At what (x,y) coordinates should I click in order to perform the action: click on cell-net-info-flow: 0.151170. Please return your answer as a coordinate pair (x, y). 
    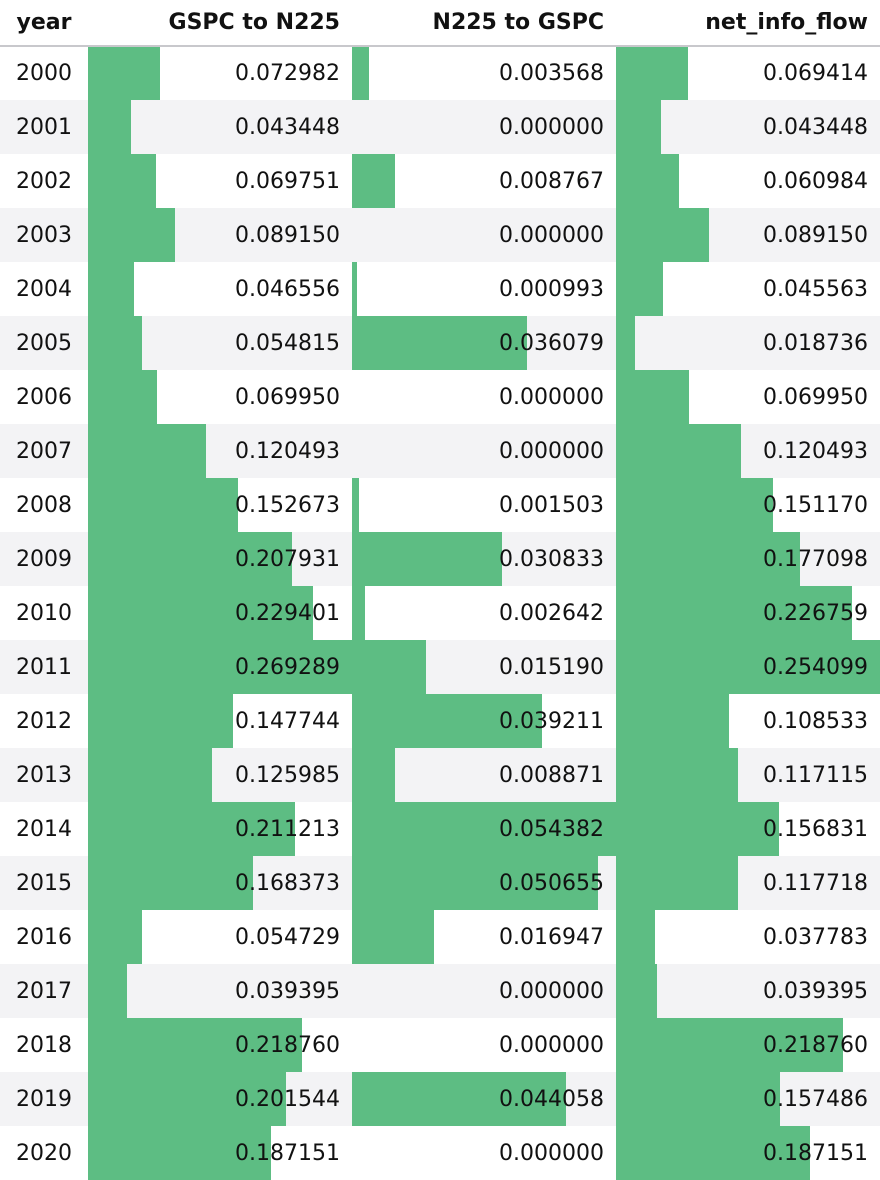
    Looking at the image, I should click on (748, 505).